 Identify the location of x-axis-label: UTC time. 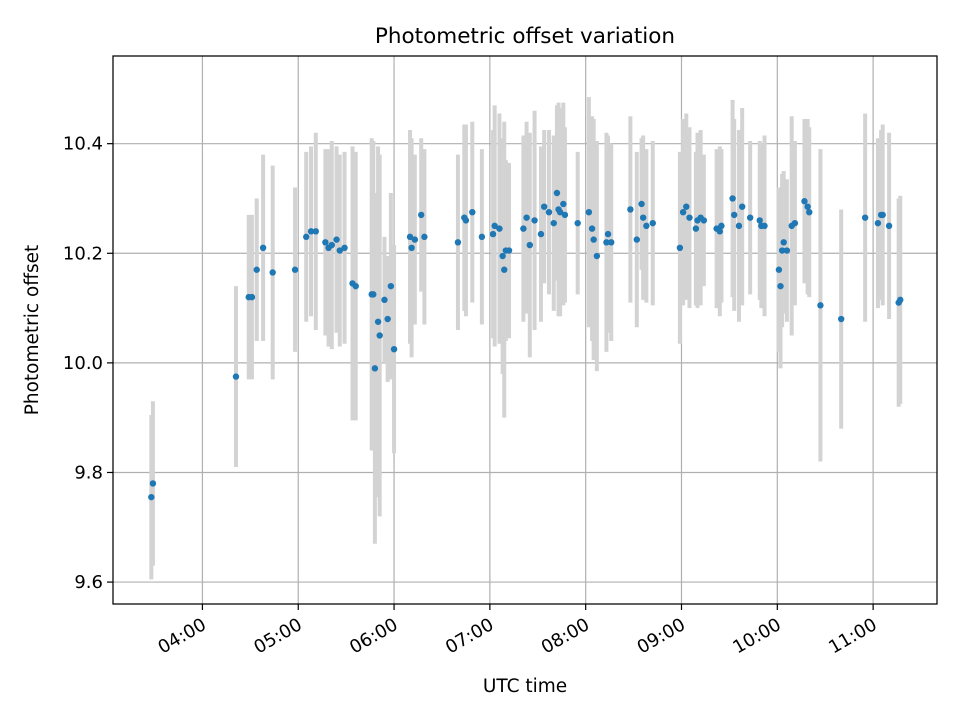
(525, 686).